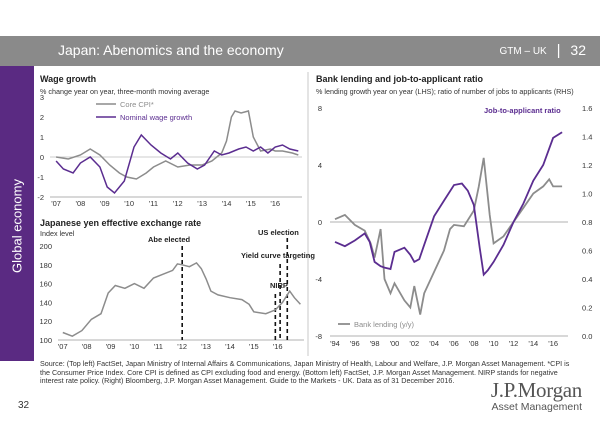 The image size is (600, 424). I want to click on bank-right-tick-label: 0.0, so click(587, 336).